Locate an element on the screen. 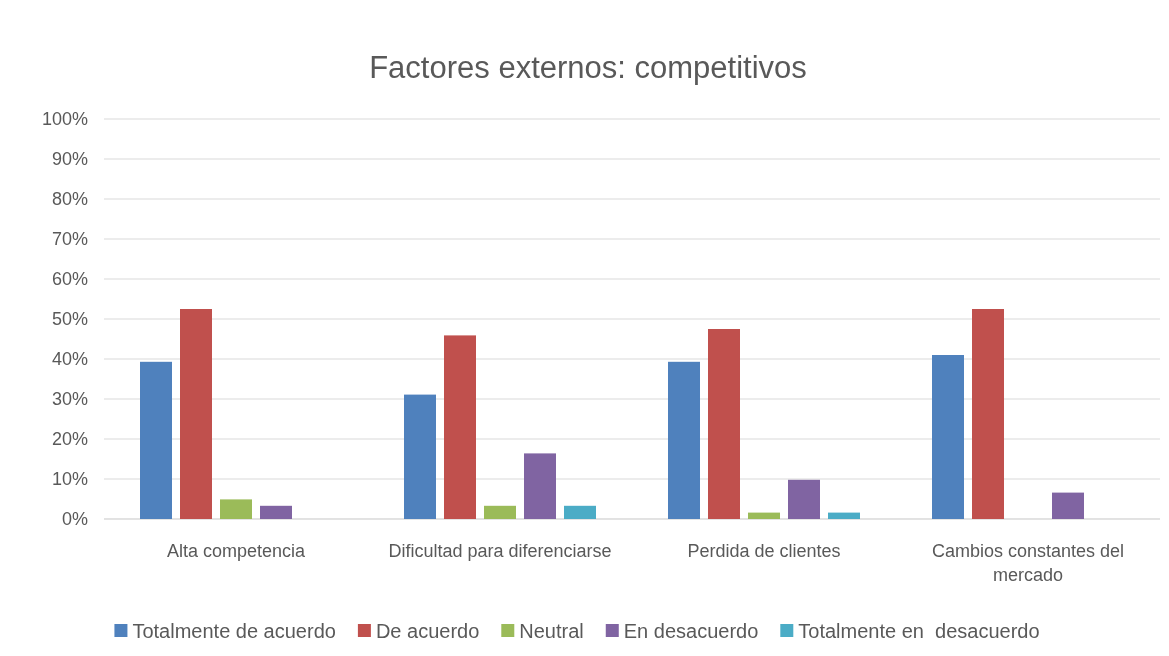 The height and width of the screenshot is (656, 1169). legend-label: Totalmente de acuerdo is located at coordinates (234, 631).